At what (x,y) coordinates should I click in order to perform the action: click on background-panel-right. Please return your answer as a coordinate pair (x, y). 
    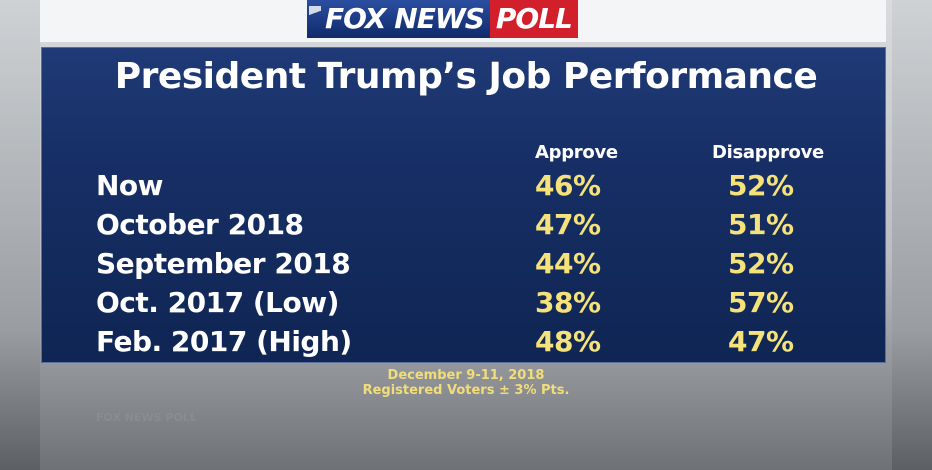
    Looking at the image, I should click on (912, 235).